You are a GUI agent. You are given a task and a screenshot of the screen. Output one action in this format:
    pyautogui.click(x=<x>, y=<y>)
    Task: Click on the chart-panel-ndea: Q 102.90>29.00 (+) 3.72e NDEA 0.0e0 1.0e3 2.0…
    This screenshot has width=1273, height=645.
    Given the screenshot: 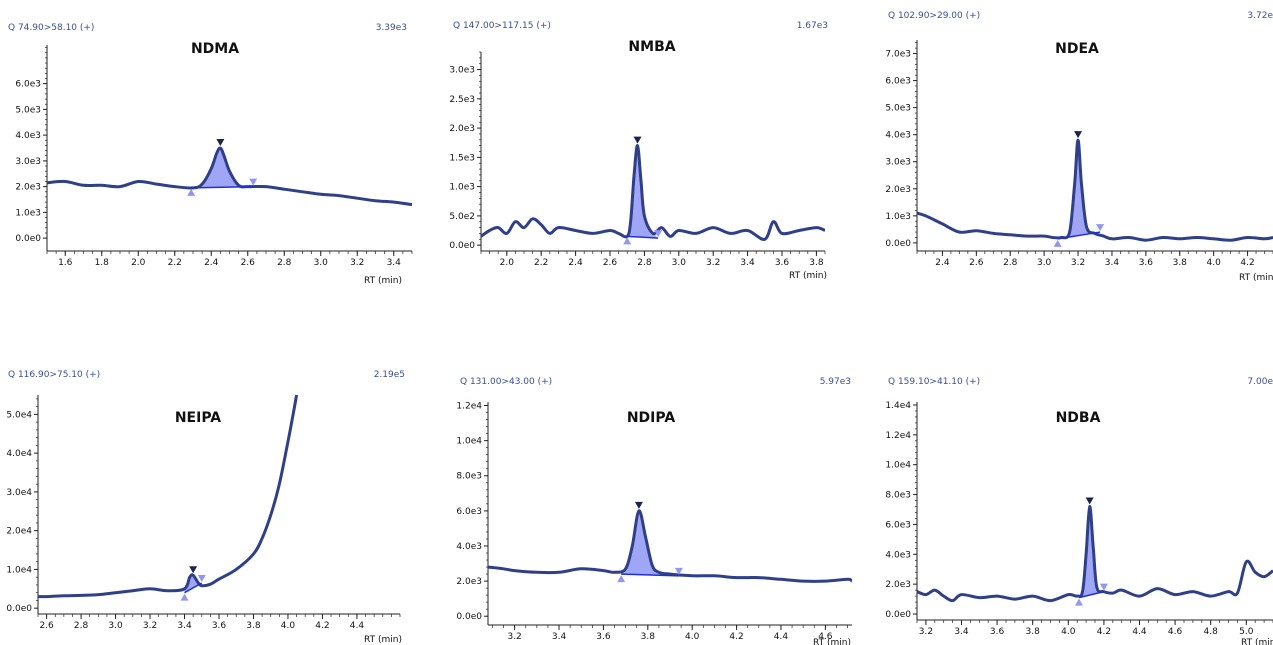 What is the action you would take?
    pyautogui.click(x=1079, y=147)
    